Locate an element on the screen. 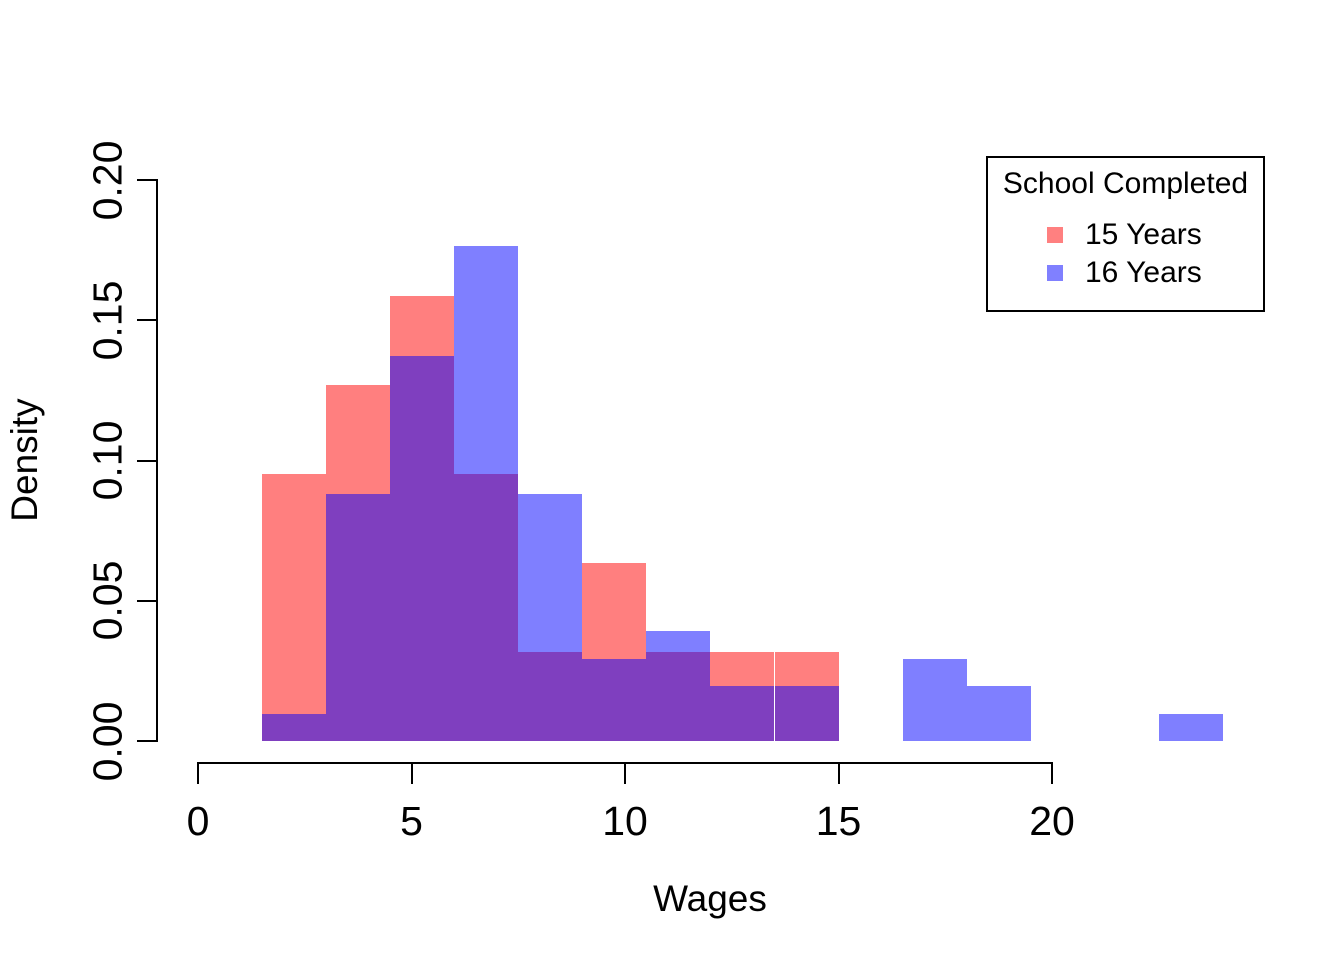 The image size is (1344, 960). x-axis-line is located at coordinates (625, 763).